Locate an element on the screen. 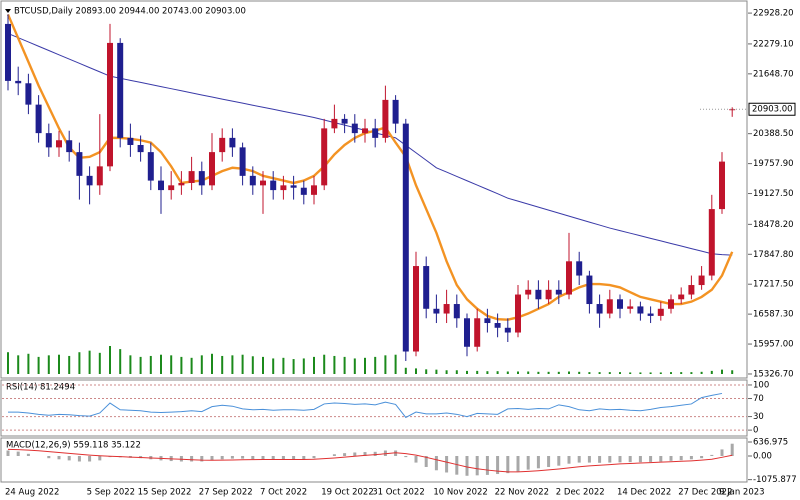 Image resolution: width=800 pixels, height=500 pixels. y-tick-label: 19127.50 is located at coordinates (773, 194).